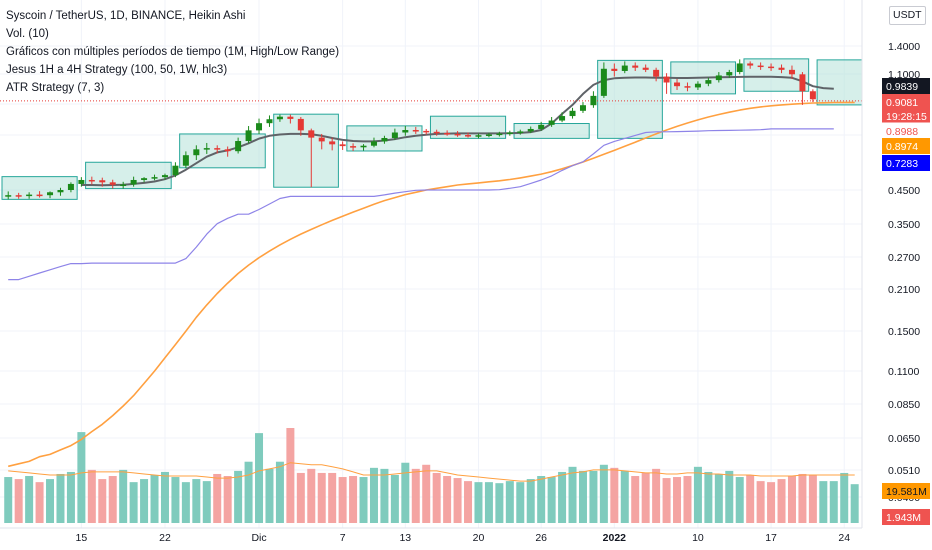 The width and height of the screenshot is (932, 550). What do you see at coordinates (55, 88) in the screenshot?
I see `legend-atr-strategy: ATR Strategy (7, 3)` at bounding box center [55, 88].